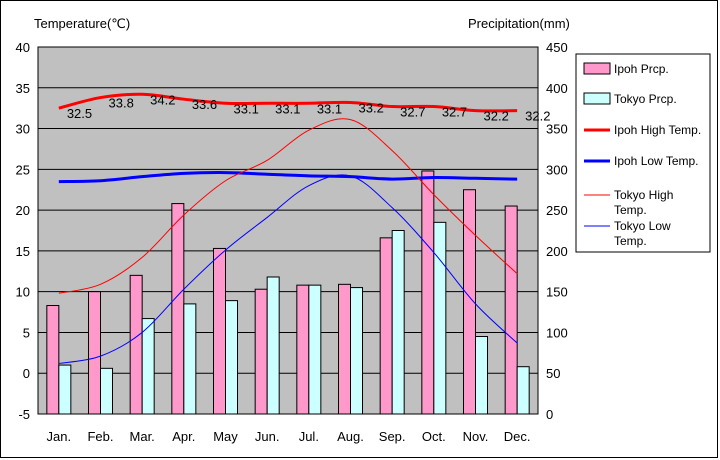 The height and width of the screenshot is (460, 720). I want to click on legend-swatch-ipoh-prcp, so click(597, 68).